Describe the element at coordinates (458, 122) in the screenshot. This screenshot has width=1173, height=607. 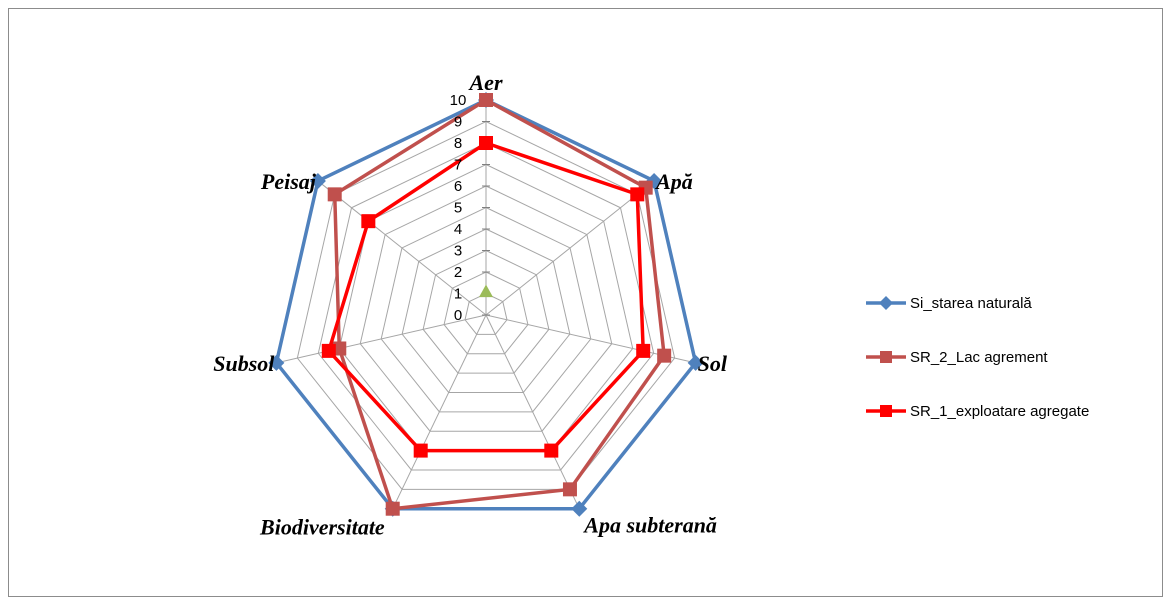
I see `tick-label: 9` at that location.